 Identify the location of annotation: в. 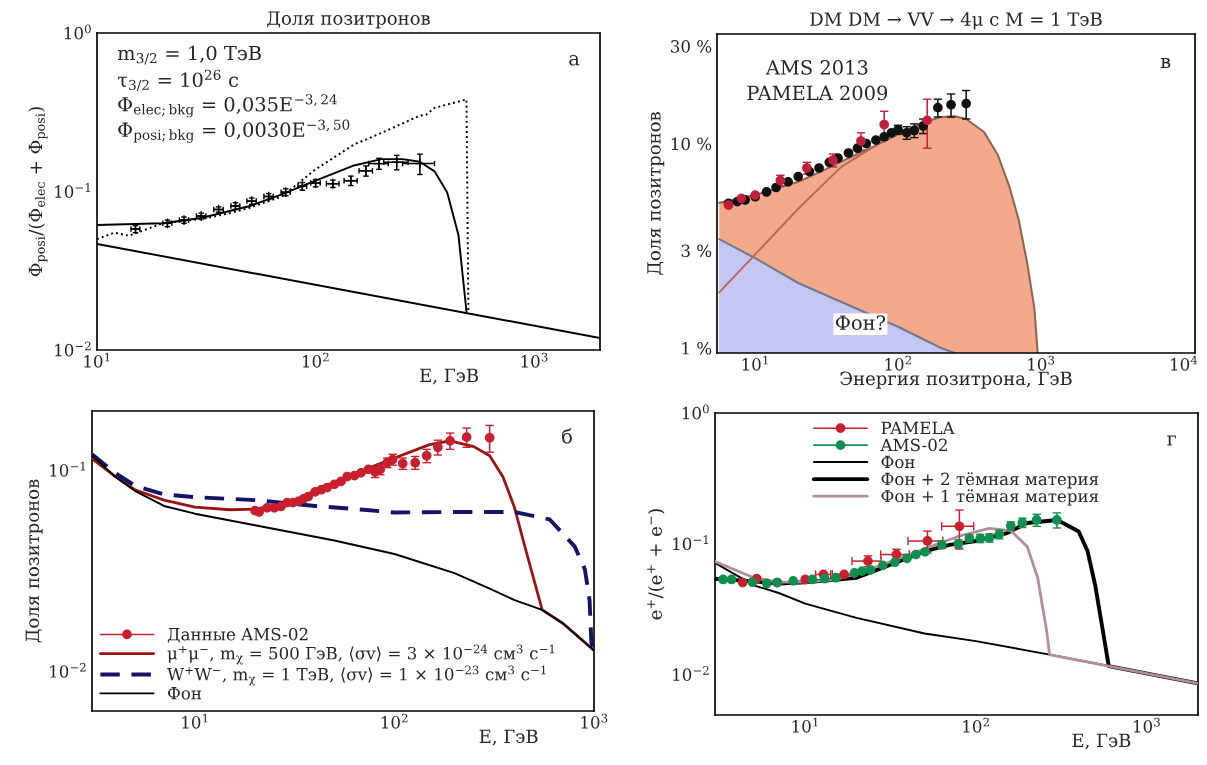
(1165, 63).